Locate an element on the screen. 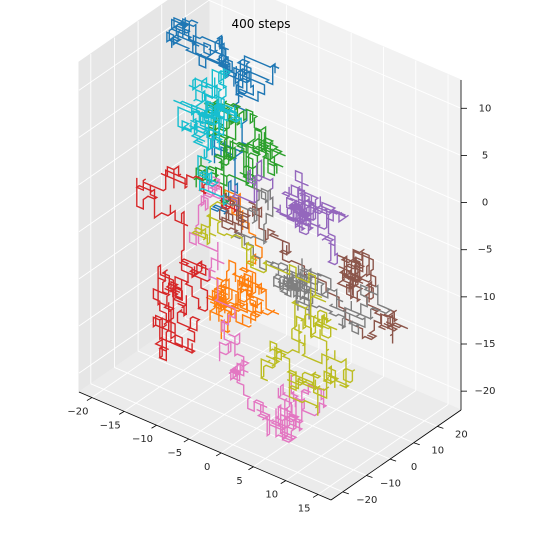 This screenshot has height=545, width=555. z-tick-label: 5 is located at coordinates (485, 155).